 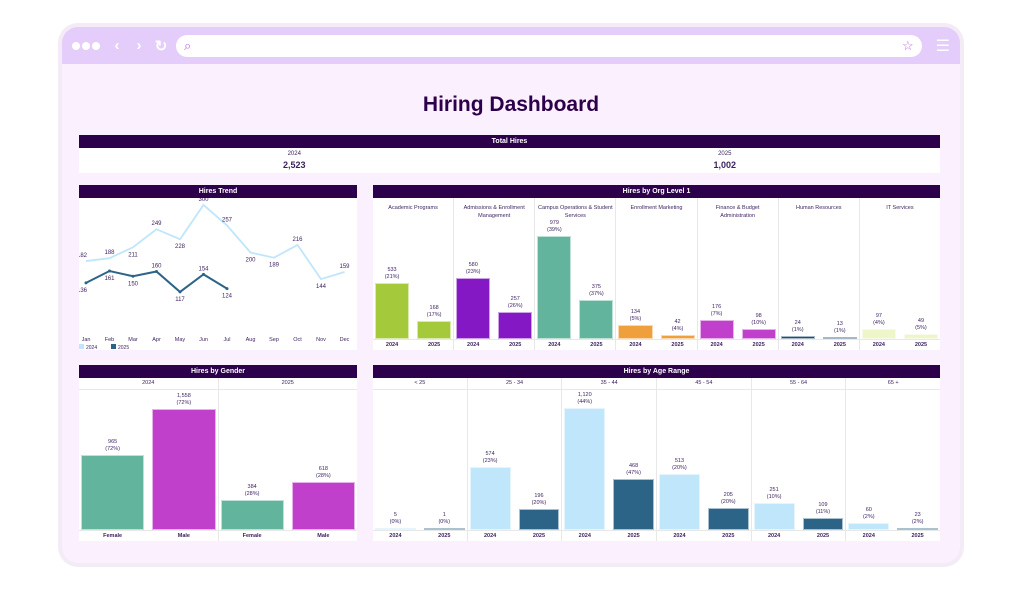 I want to click on bar-column: 205 (20%), so click(x=728, y=510).